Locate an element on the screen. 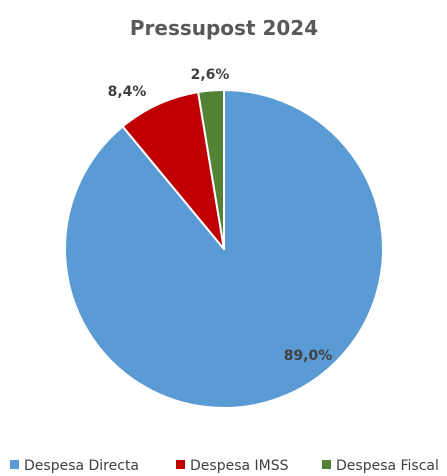 The height and width of the screenshot is (476, 447). legend-swatch-despesa-directa is located at coordinates (14, 464).